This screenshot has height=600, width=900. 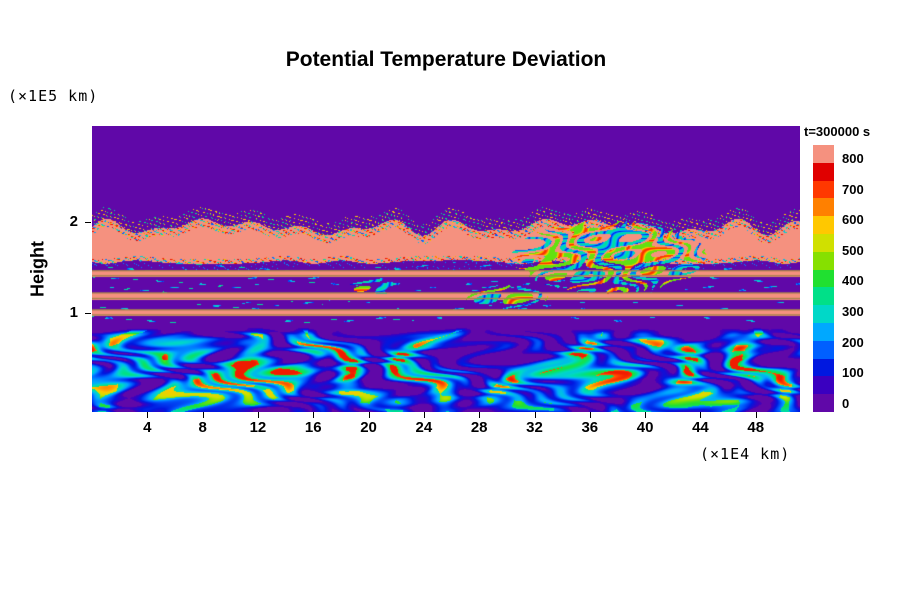 What do you see at coordinates (853, 158) in the screenshot?
I see `colorbar-tick-label: 800` at bounding box center [853, 158].